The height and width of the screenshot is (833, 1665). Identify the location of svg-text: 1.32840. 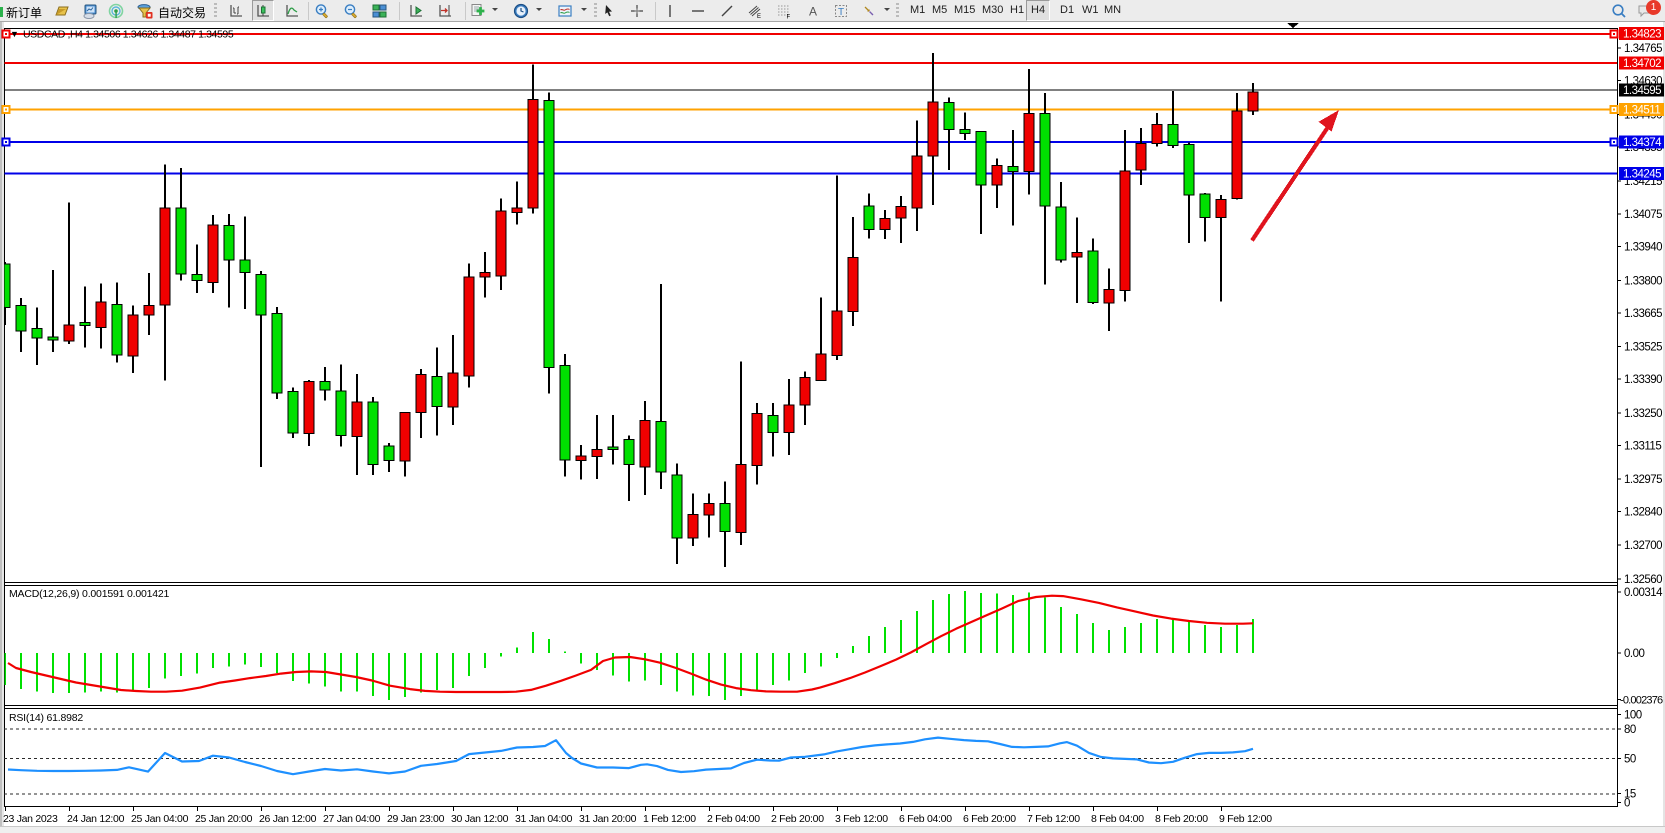
(1643, 513).